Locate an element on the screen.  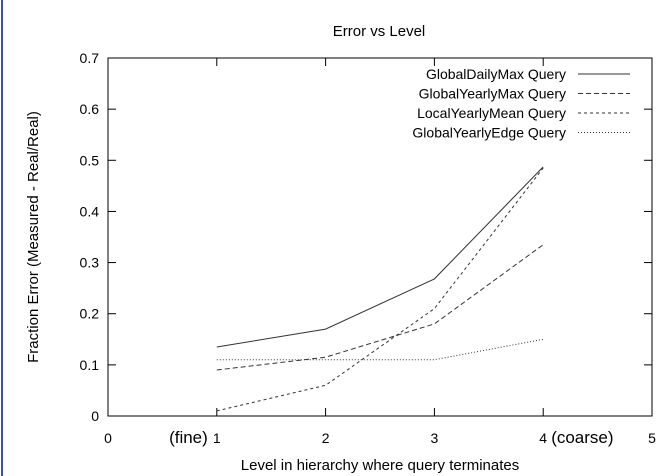
y-tick-label: 0.4 is located at coordinates (90, 211).